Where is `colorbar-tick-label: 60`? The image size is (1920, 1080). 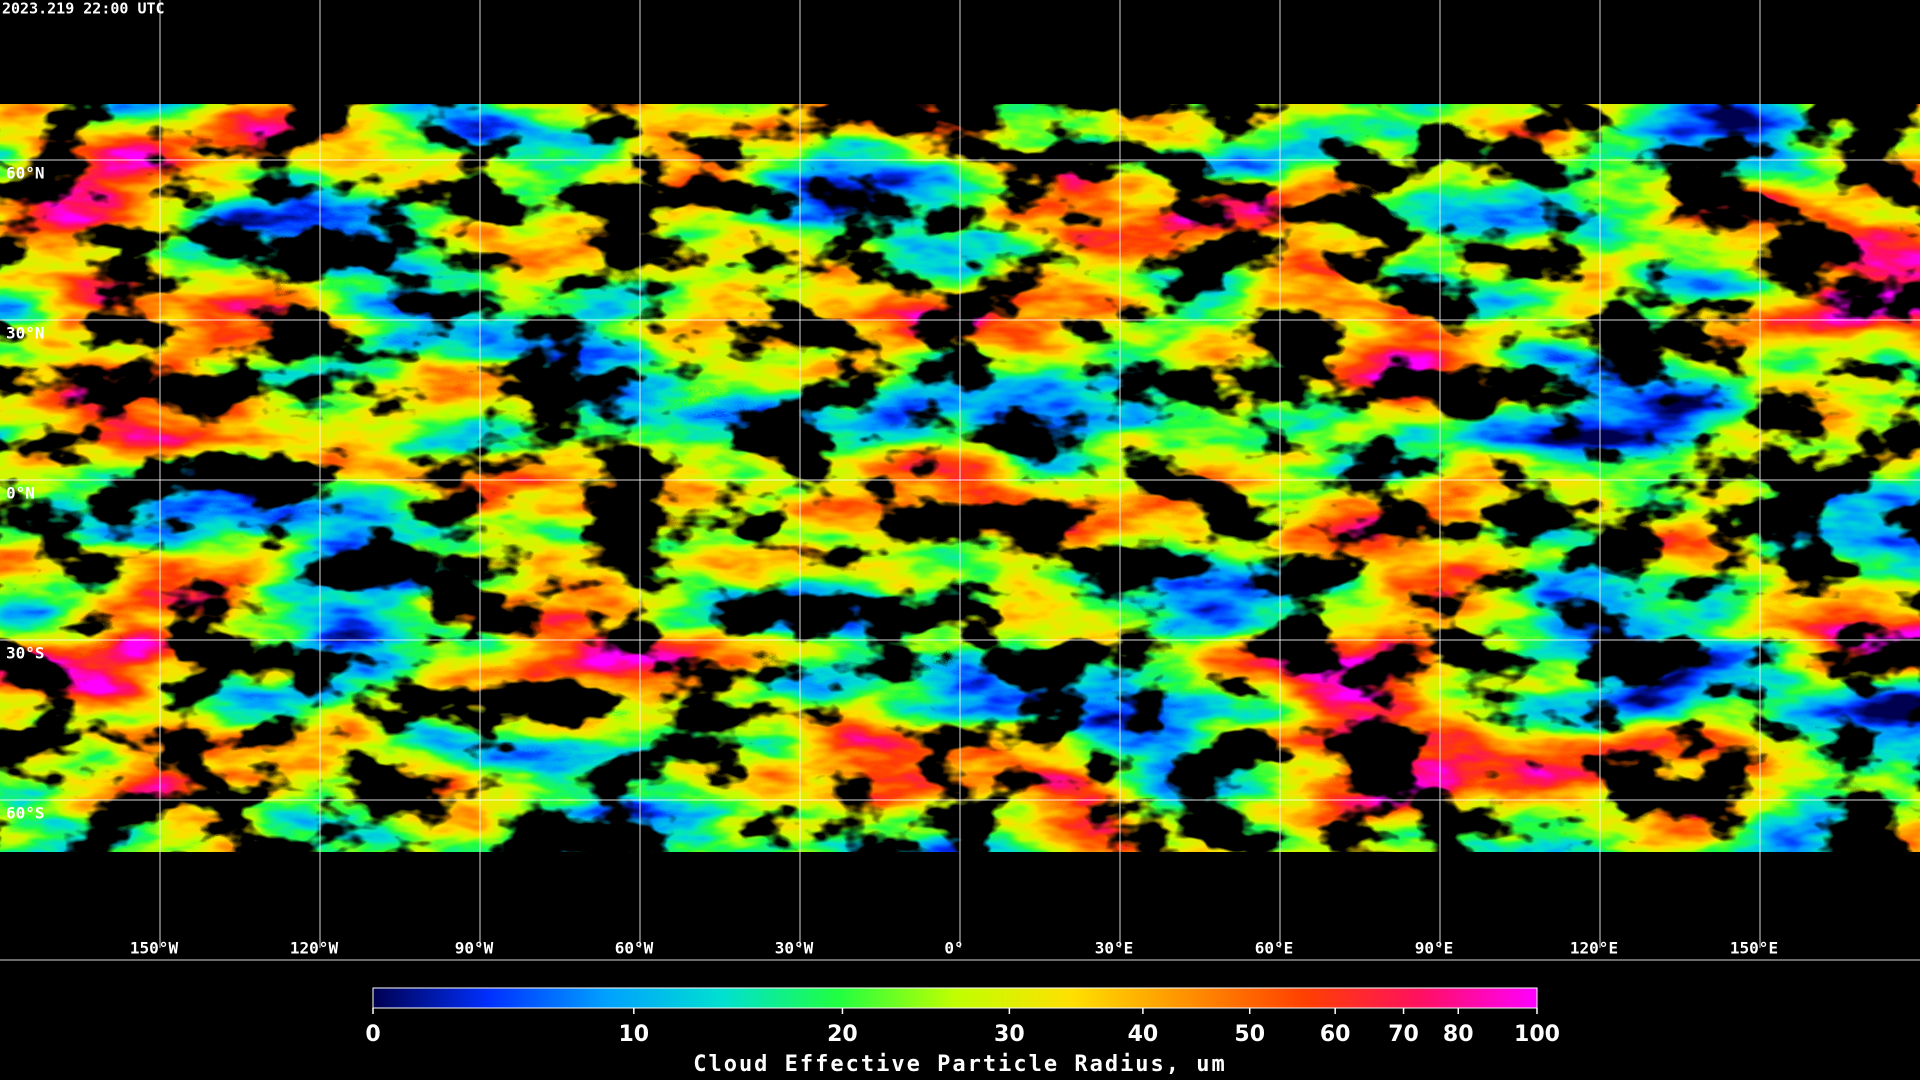
colorbar-tick-label: 60 is located at coordinates (1335, 1034).